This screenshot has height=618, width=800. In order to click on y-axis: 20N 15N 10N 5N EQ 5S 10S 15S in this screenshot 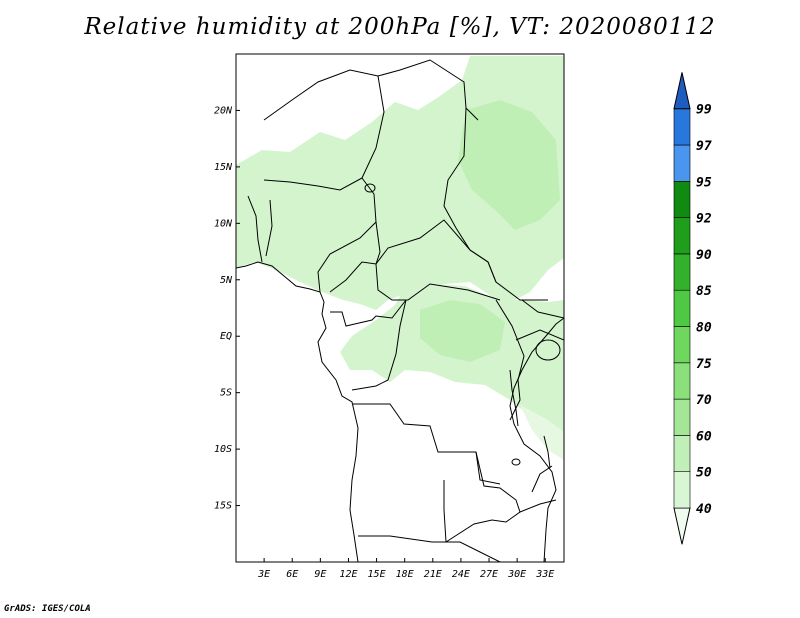, I will do `click(227, 308)`.